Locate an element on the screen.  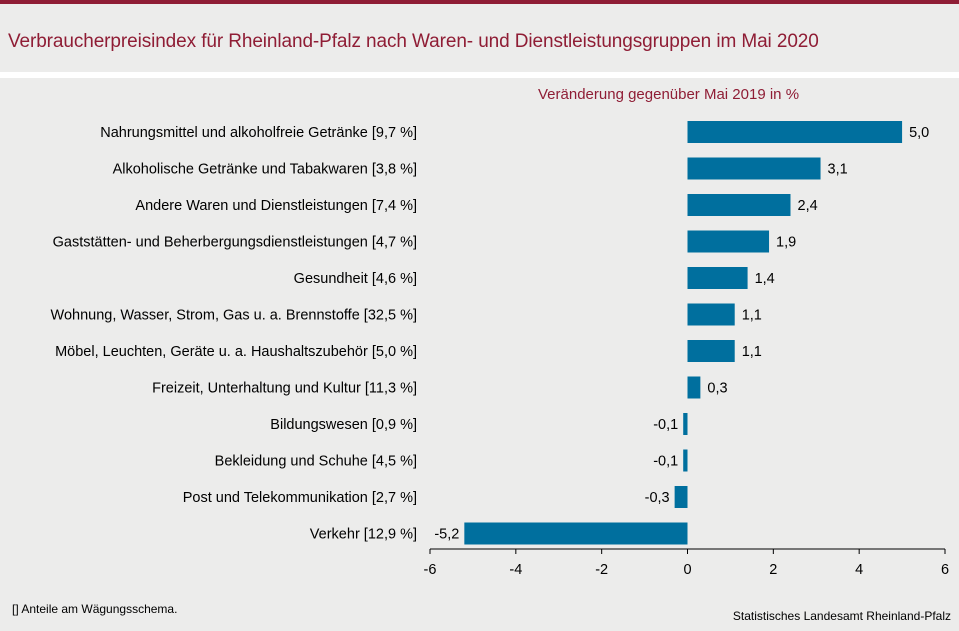
x-tick-label: 4 is located at coordinates (859, 570).